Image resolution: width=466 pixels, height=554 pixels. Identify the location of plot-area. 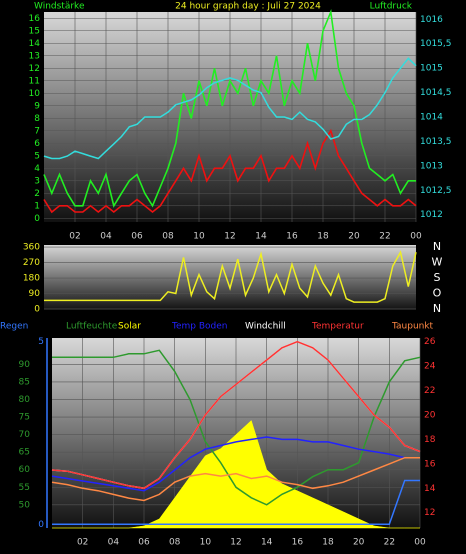
(230, 277).